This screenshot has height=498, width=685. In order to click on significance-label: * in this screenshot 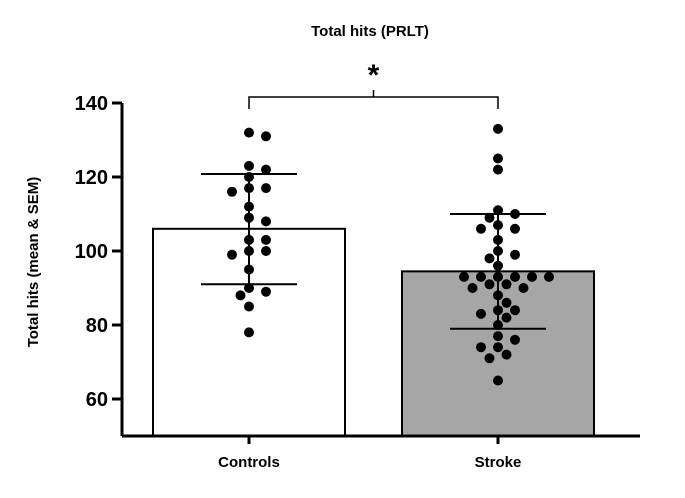, I will do `click(374, 75)`.